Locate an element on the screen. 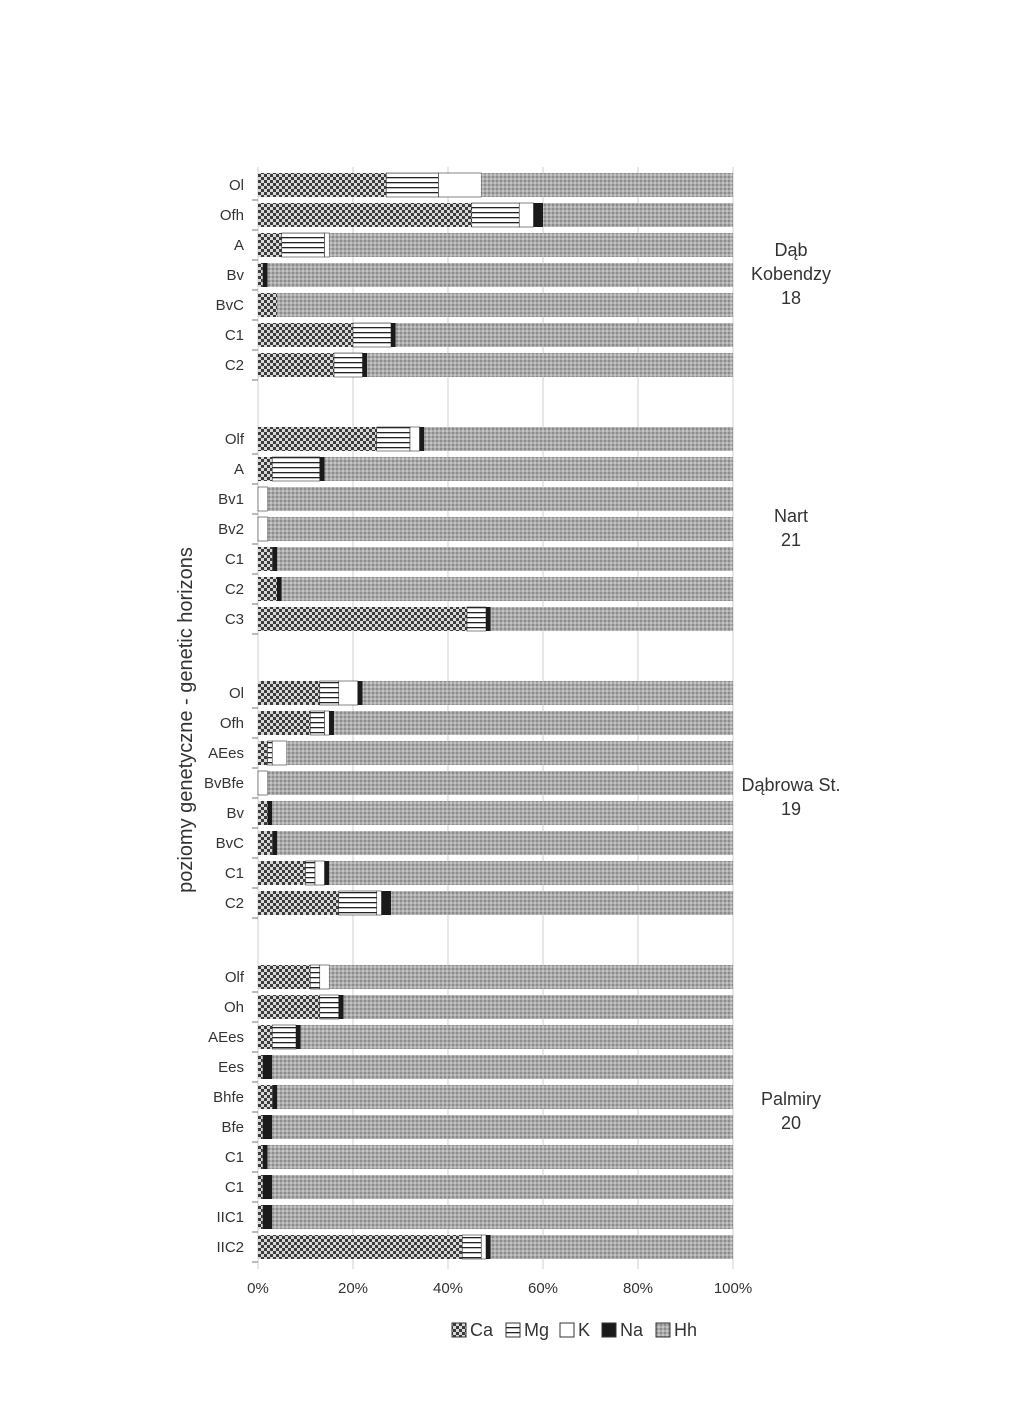  site-label-line: 20 is located at coordinates (791, 1123).